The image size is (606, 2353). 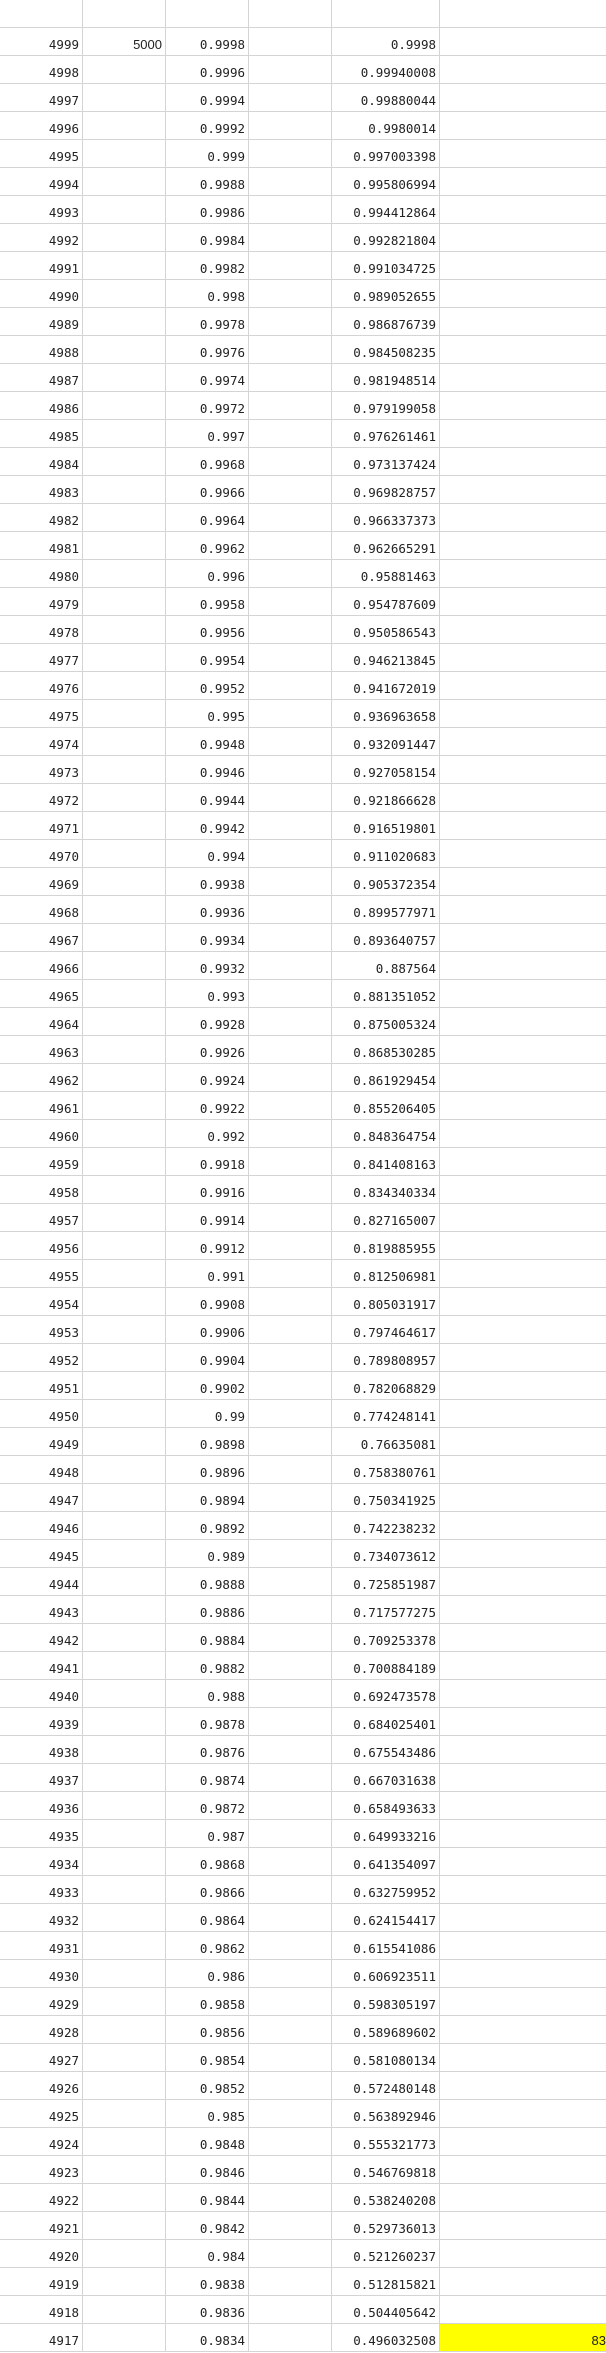 What do you see at coordinates (386, 2225) in the screenshot?
I see `cell-e: 0.529736013` at bounding box center [386, 2225].